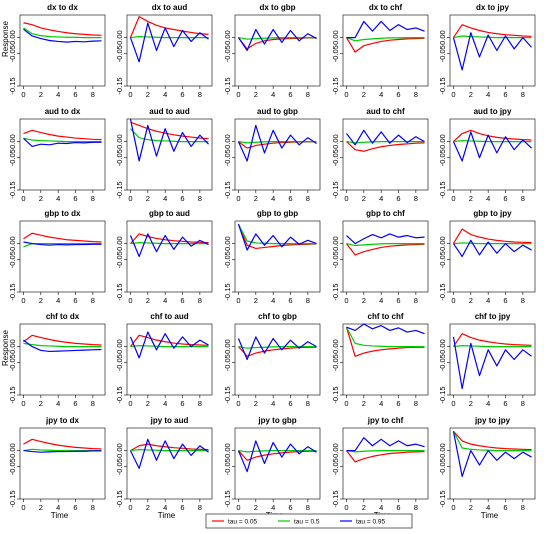  Describe the element at coordinates (169, 316) in the screenshot. I see `panel-title: chf to aud` at that location.